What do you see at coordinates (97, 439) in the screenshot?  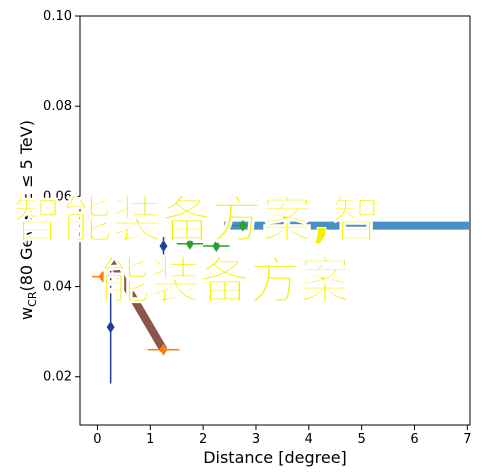 I see `x-tick-label: 0` at bounding box center [97, 439].